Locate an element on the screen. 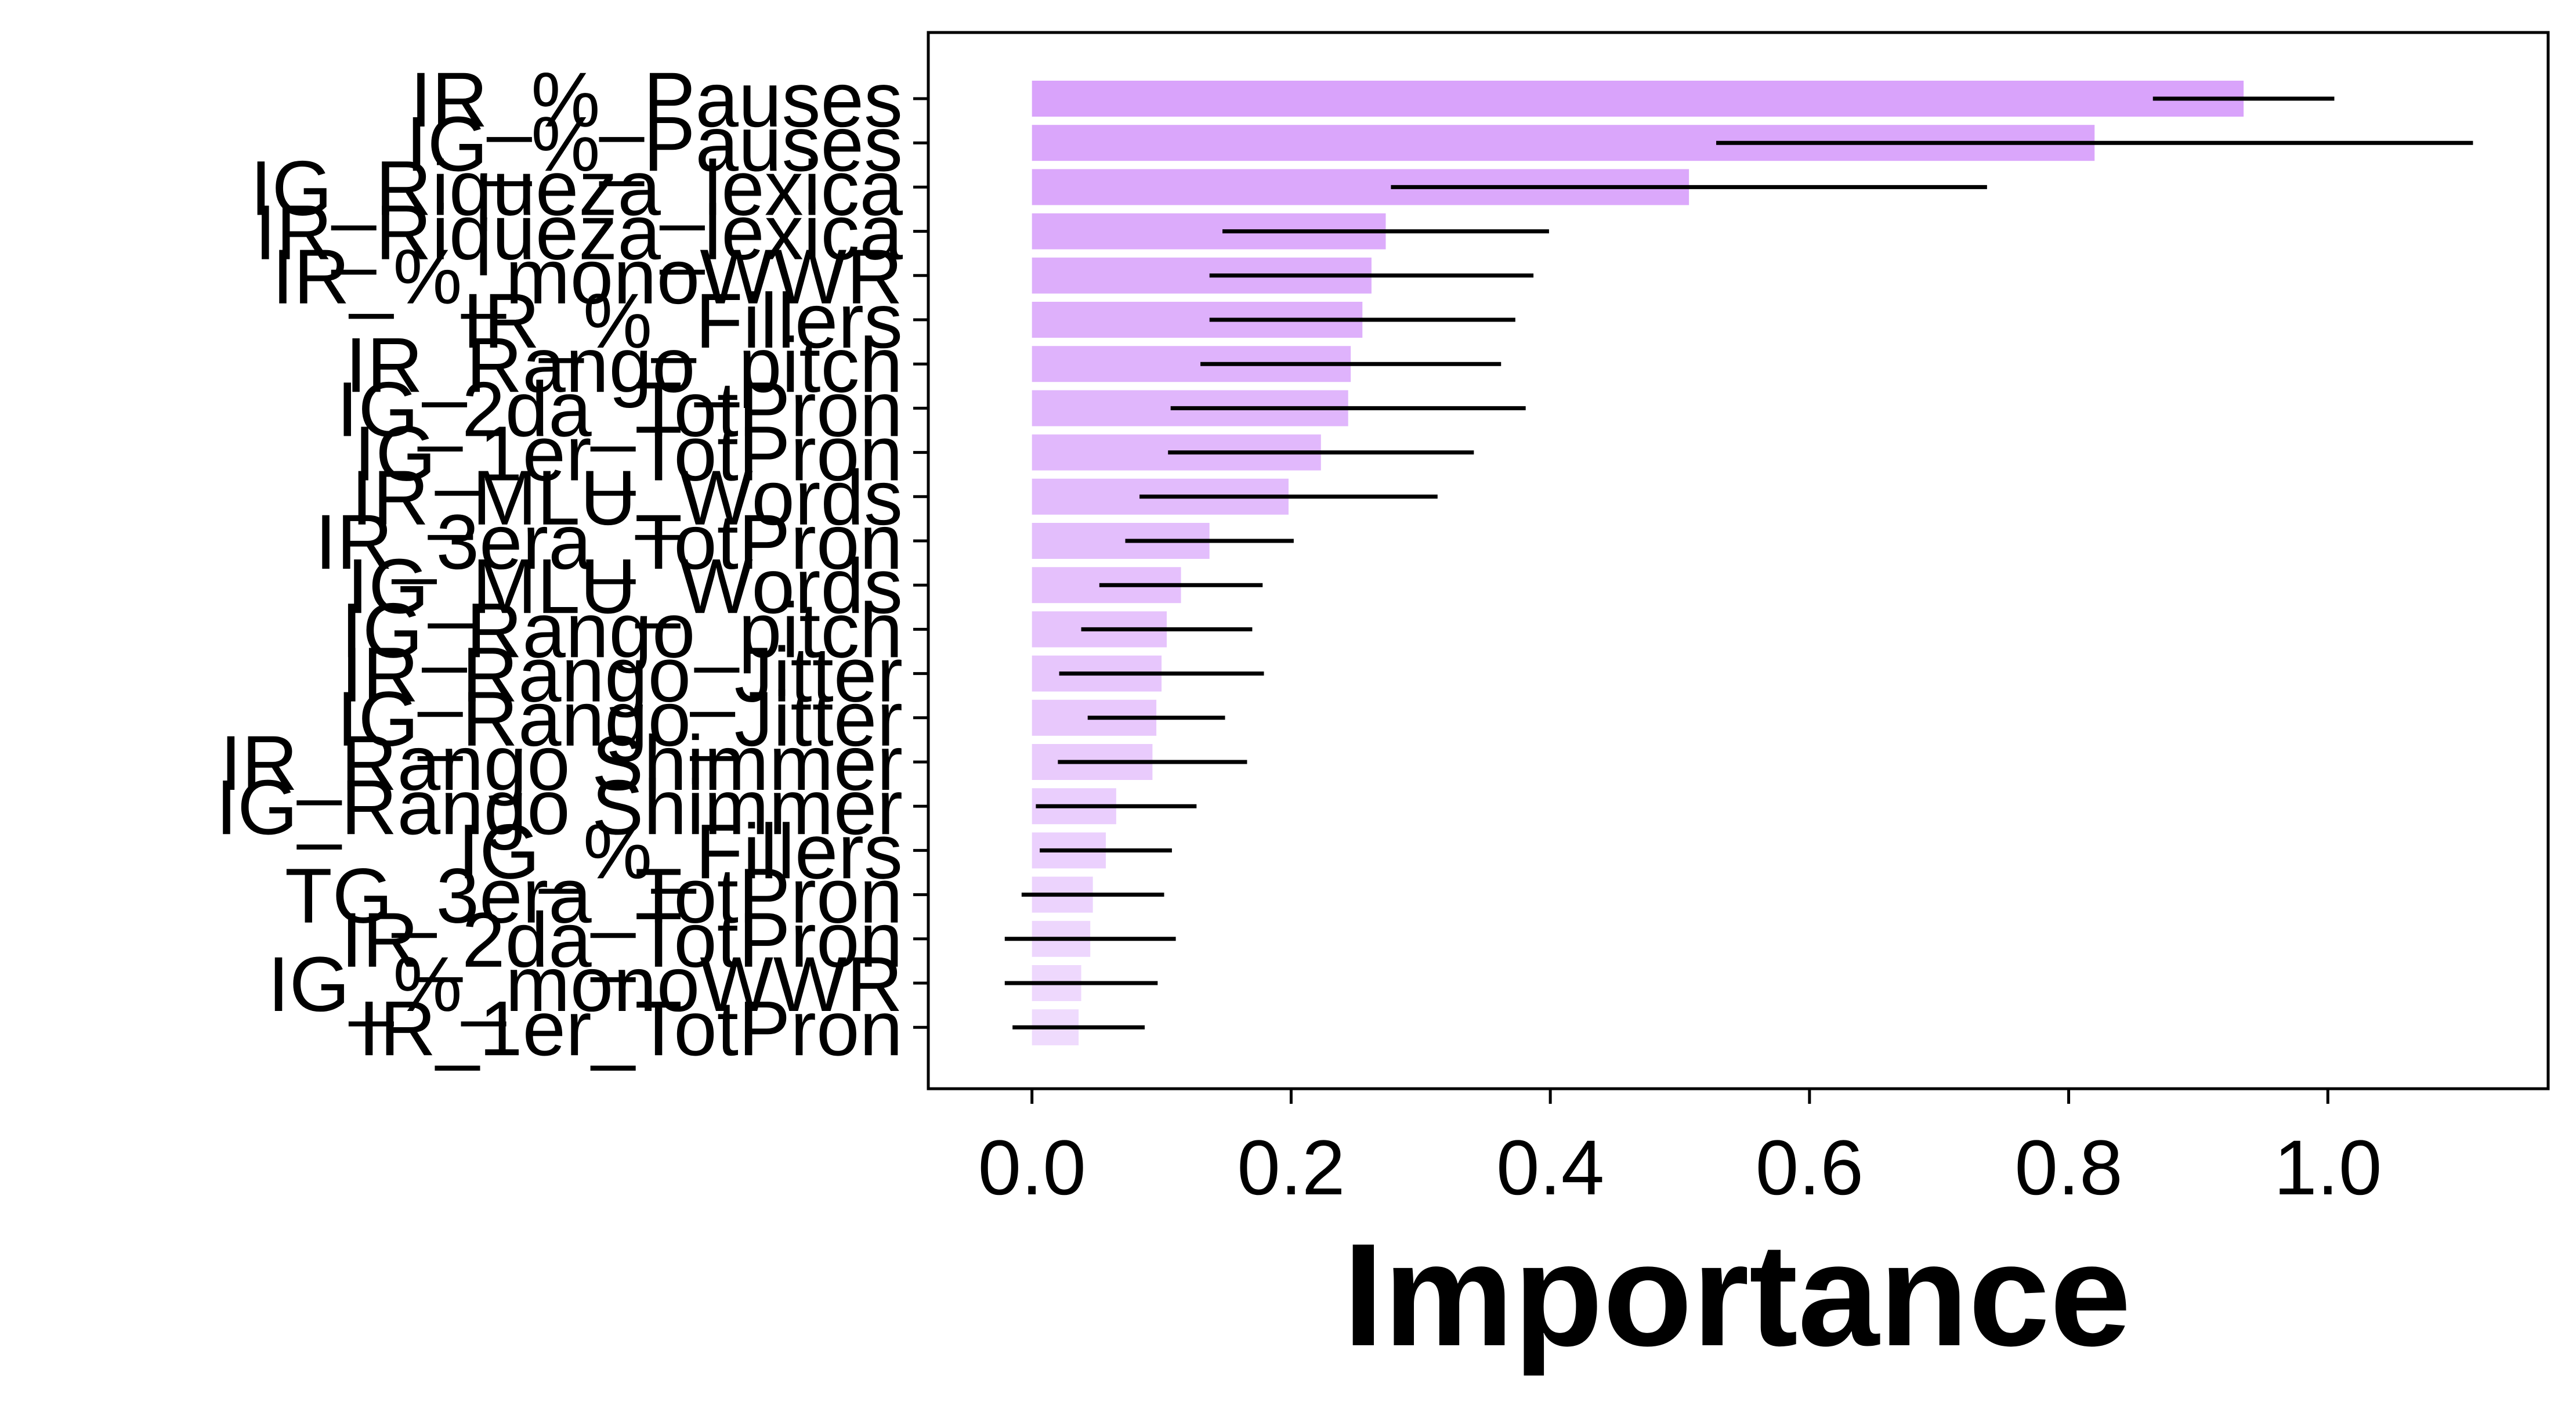 The width and height of the screenshot is (2576, 1405). category-label: IG_MLU_Words is located at coordinates (625, 586).